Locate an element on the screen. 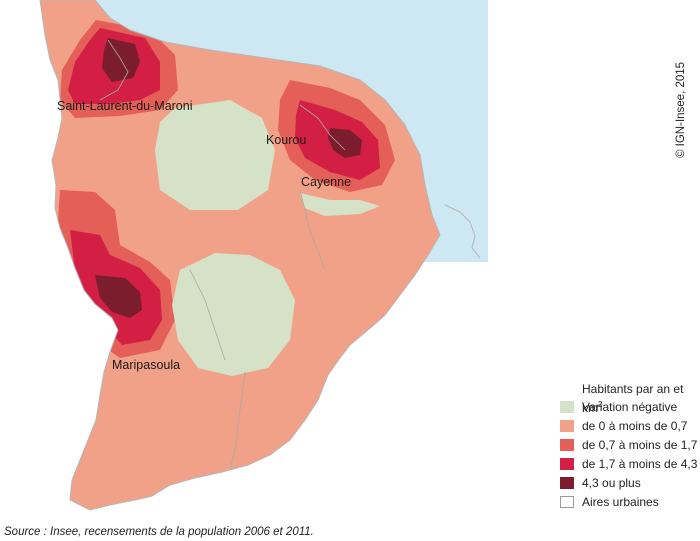 This screenshot has height=541, width=700. legend-item-negative: Variation négative is located at coordinates (630, 406).